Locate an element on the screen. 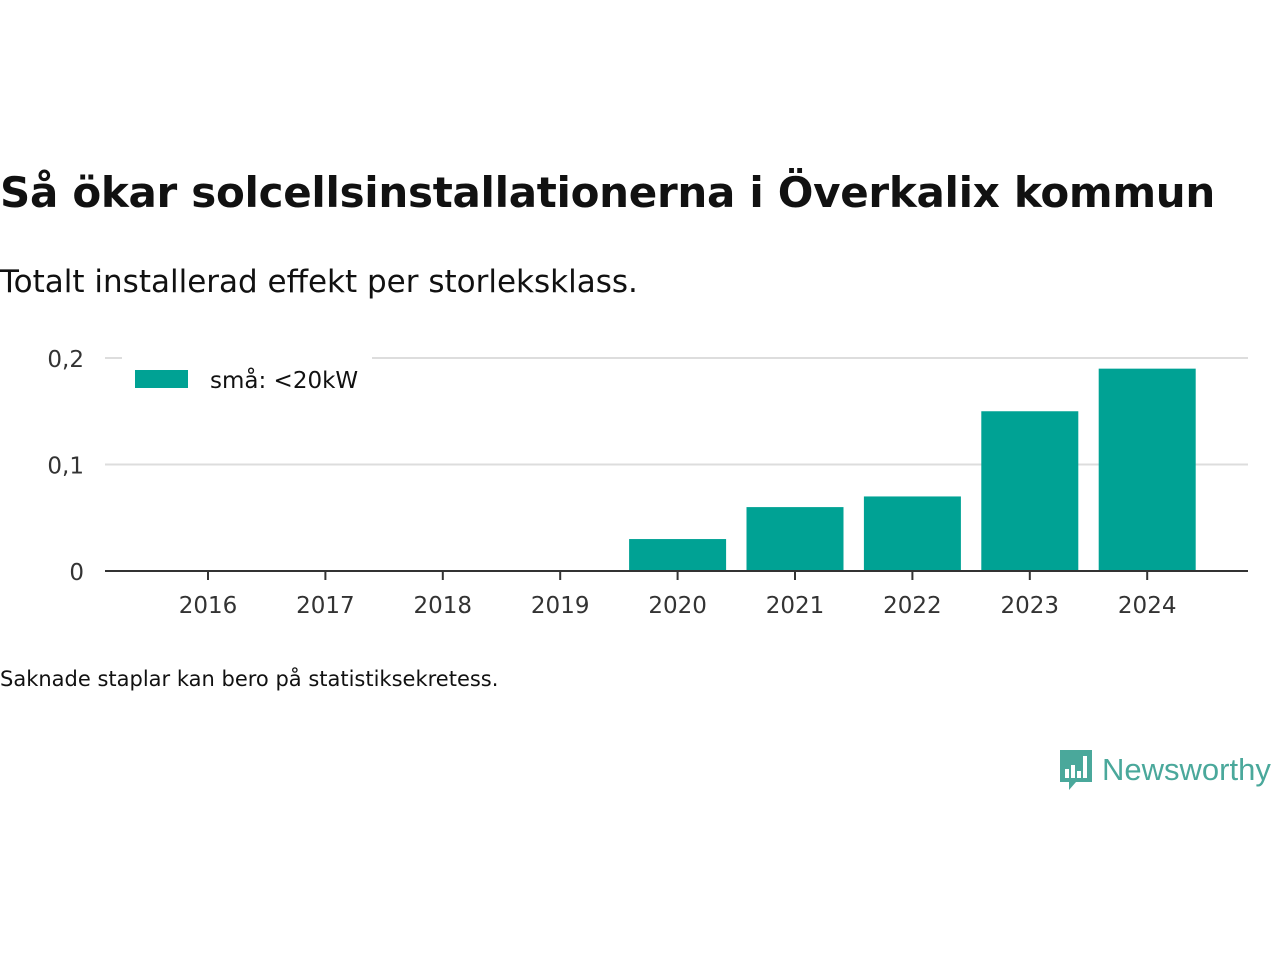  x-tick-label: 2016 is located at coordinates (208, 606).